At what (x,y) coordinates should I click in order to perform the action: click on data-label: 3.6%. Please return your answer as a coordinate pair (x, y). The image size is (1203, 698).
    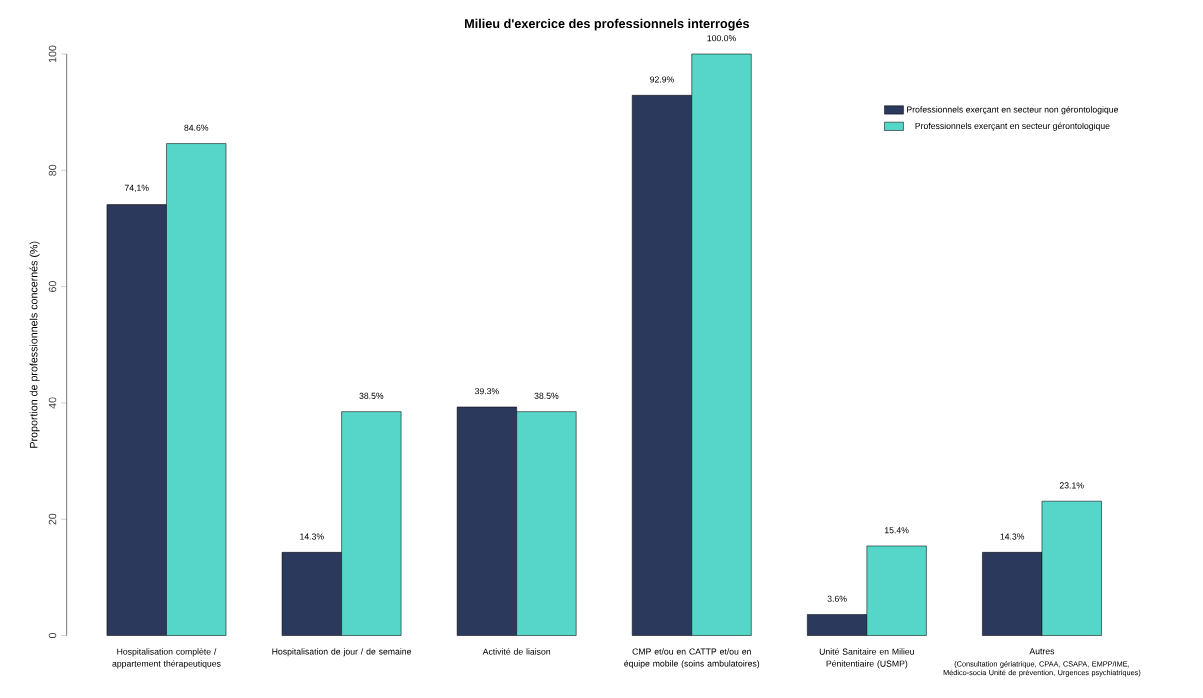
    Looking at the image, I should click on (837, 599).